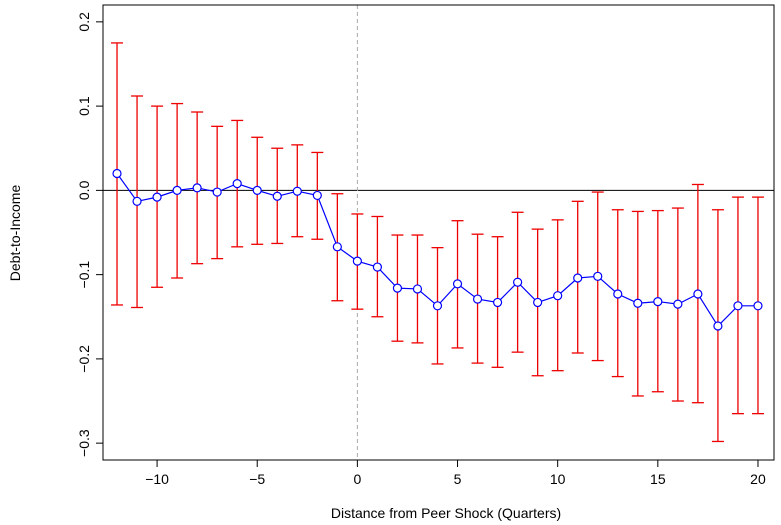  What do you see at coordinates (15, 233) in the screenshot?
I see `y-axis-title: Debt-to-Income` at bounding box center [15, 233].